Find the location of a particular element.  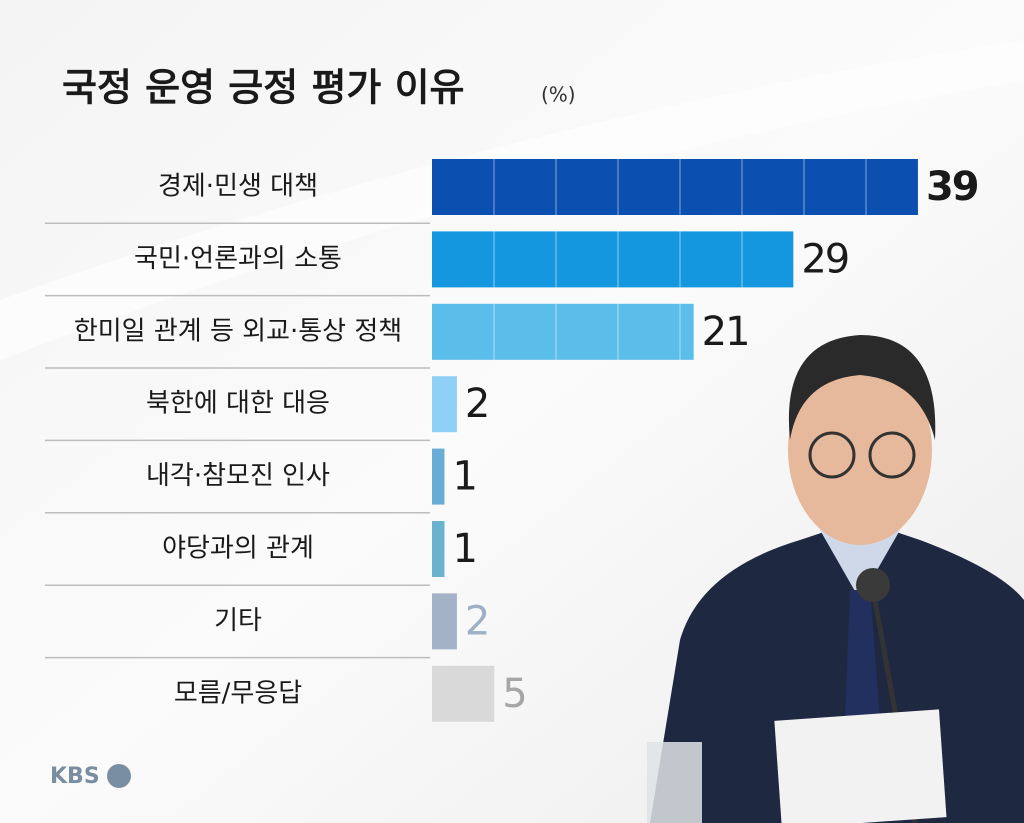

category-label: 북한에 대한 대응 is located at coordinates (238, 404).